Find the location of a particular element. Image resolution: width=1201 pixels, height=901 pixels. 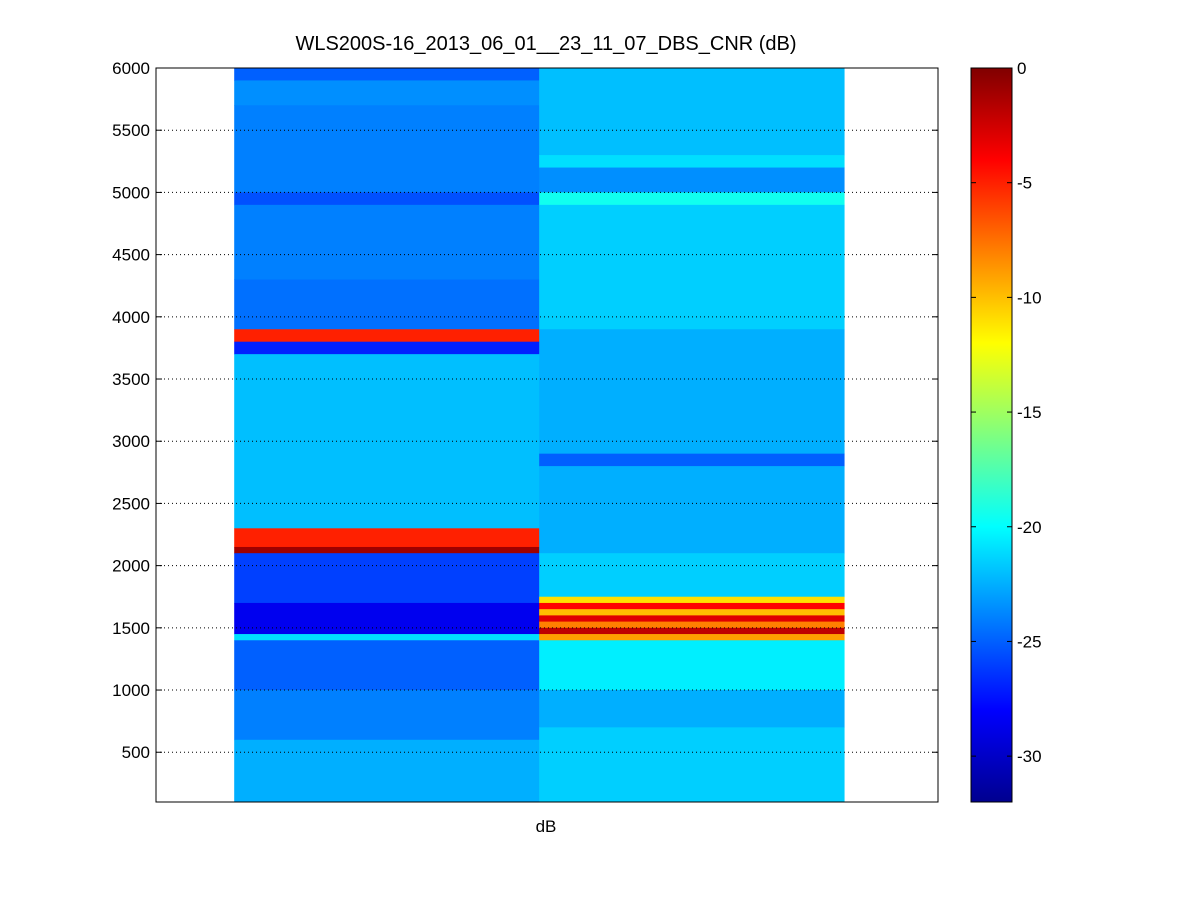

colorbar is located at coordinates (991, 435).